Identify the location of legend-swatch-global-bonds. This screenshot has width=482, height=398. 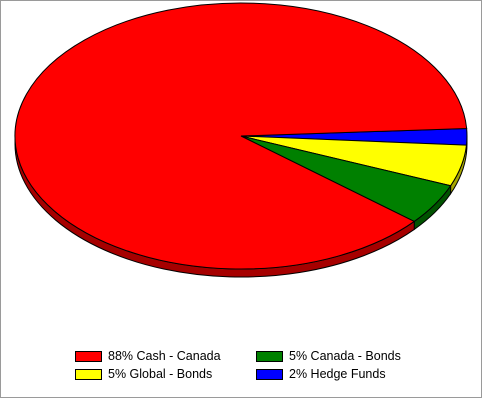
(88, 374).